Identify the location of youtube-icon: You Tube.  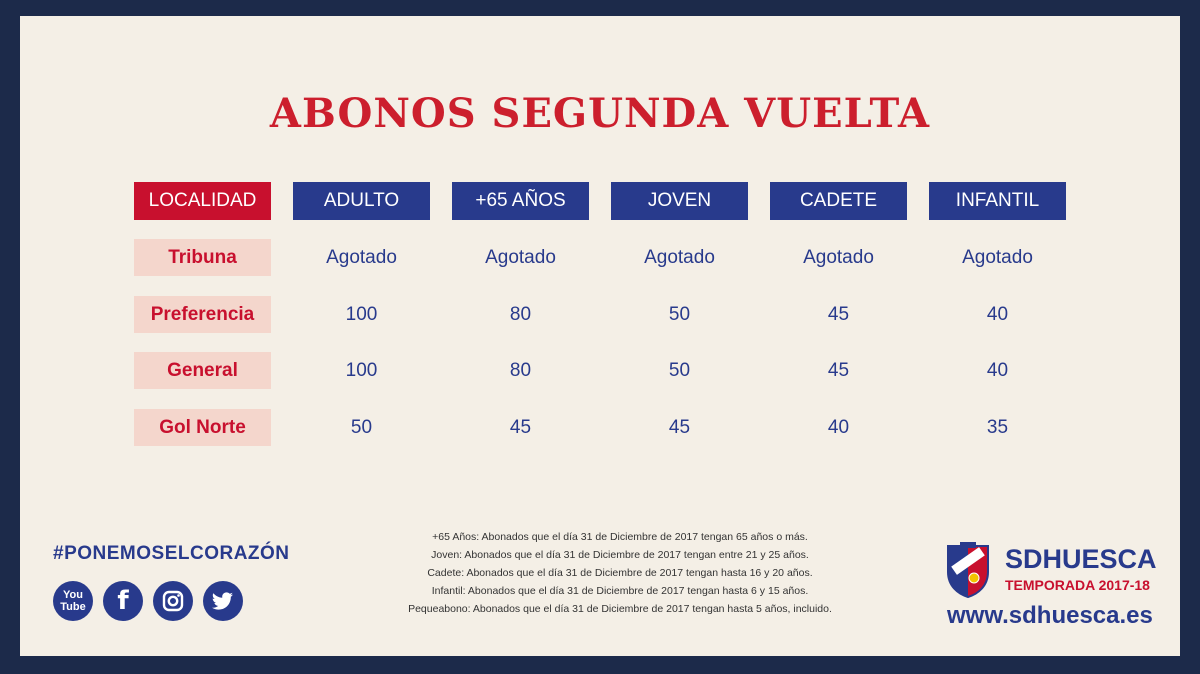
(73, 601).